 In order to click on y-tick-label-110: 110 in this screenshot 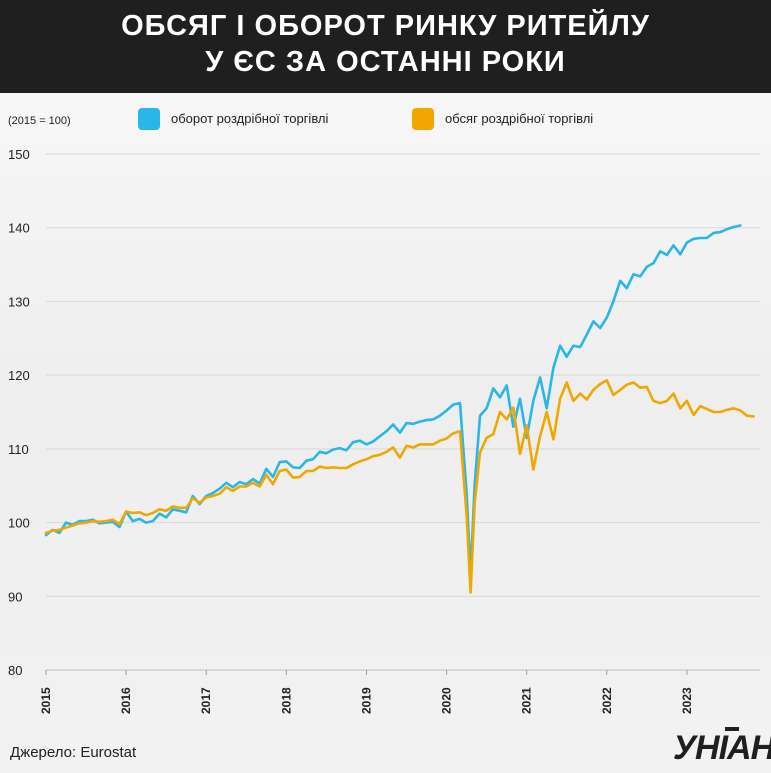, I will do `click(18, 449)`.